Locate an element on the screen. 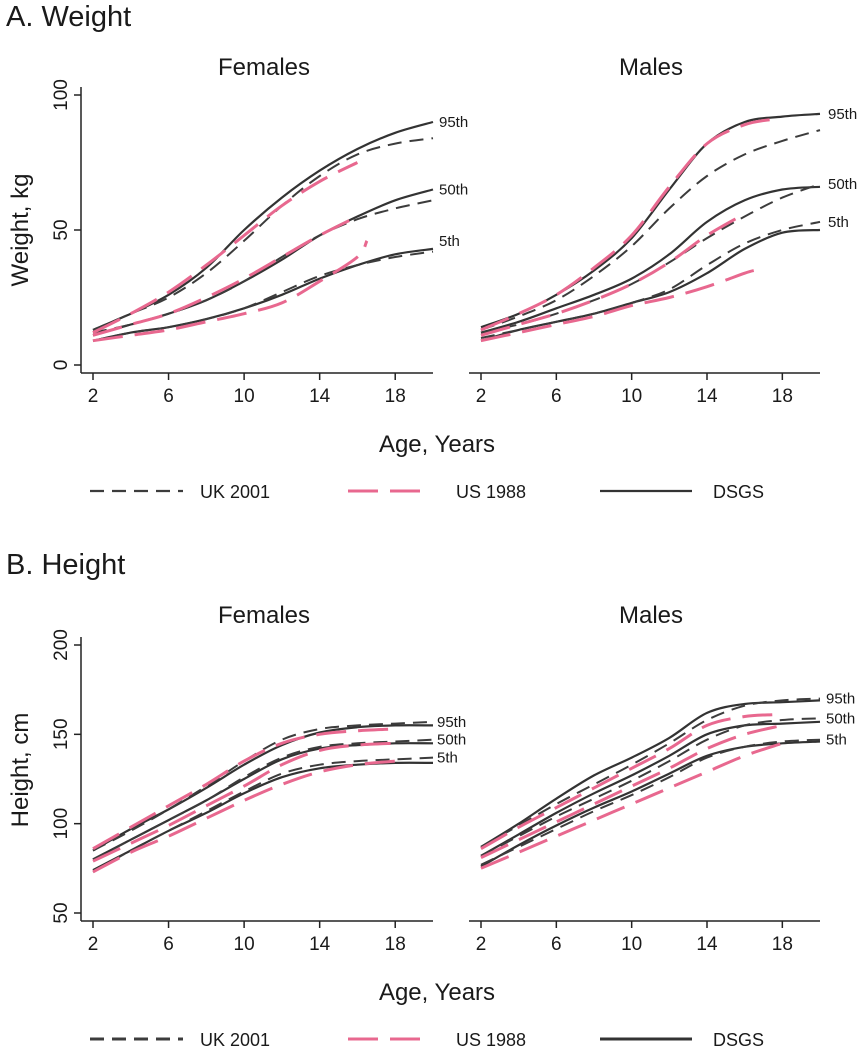  height-females-label-50th: 50th is located at coordinates (451, 740).